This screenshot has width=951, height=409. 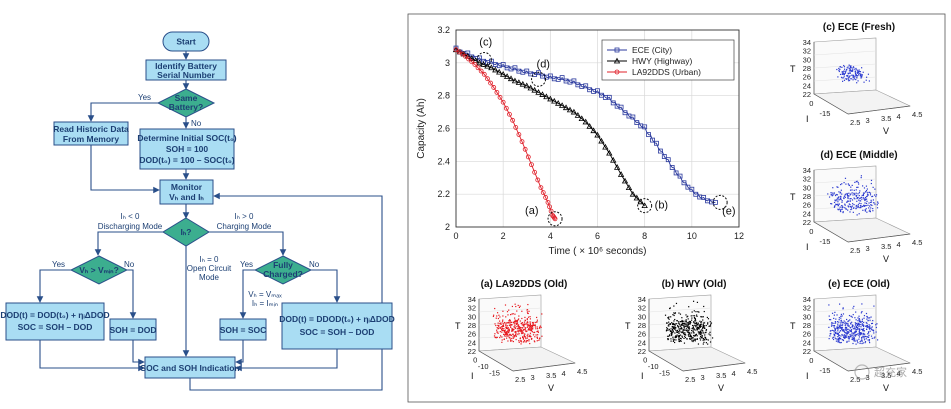 I want to click on t-tick-label: 28, so click(x=807, y=196).